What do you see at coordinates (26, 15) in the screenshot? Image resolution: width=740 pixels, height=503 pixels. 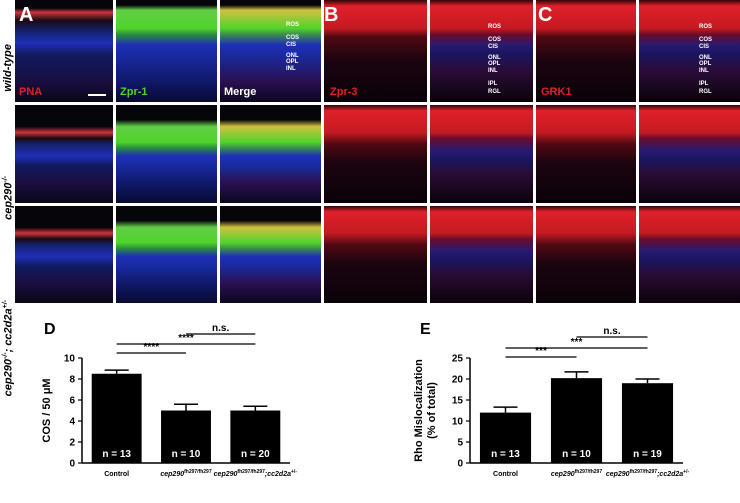 I see `panel-letter-a: A` at bounding box center [26, 15].